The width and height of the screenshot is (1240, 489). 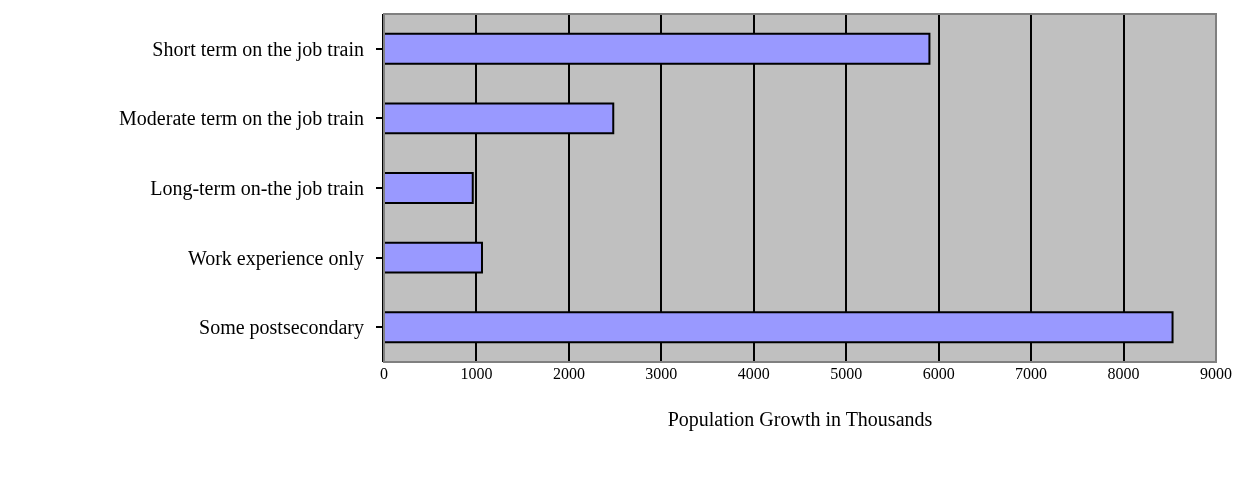 I want to click on x-tick-label: 4000, so click(x=753, y=373).